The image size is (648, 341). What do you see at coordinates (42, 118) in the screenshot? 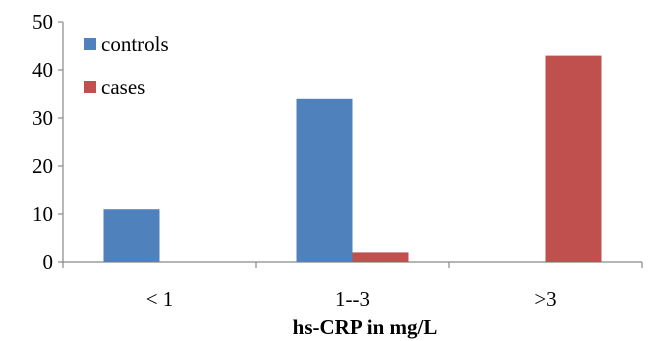
I see `y-tick-label: 30` at bounding box center [42, 118].